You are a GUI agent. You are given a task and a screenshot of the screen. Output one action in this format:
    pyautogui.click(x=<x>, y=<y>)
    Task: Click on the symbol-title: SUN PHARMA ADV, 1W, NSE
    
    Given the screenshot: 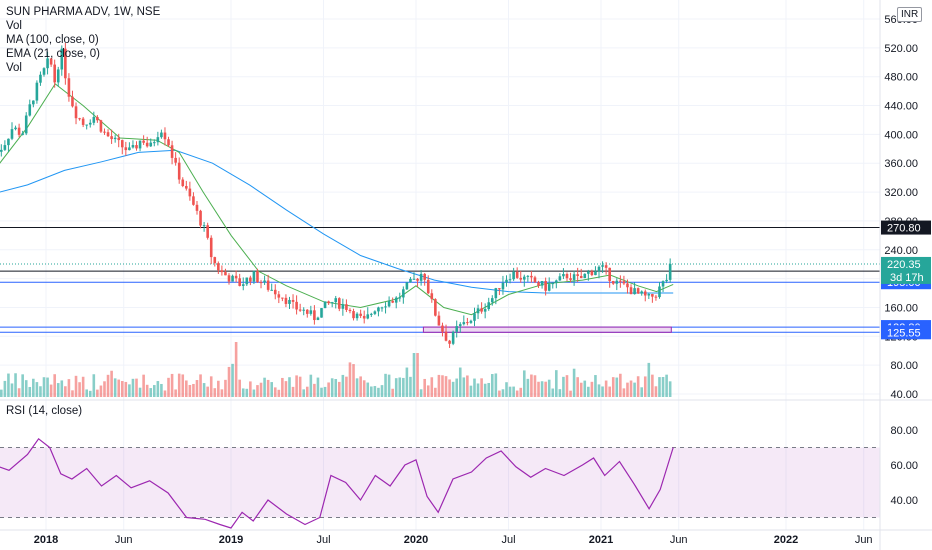 What is the action you would take?
    pyautogui.click(x=83, y=12)
    